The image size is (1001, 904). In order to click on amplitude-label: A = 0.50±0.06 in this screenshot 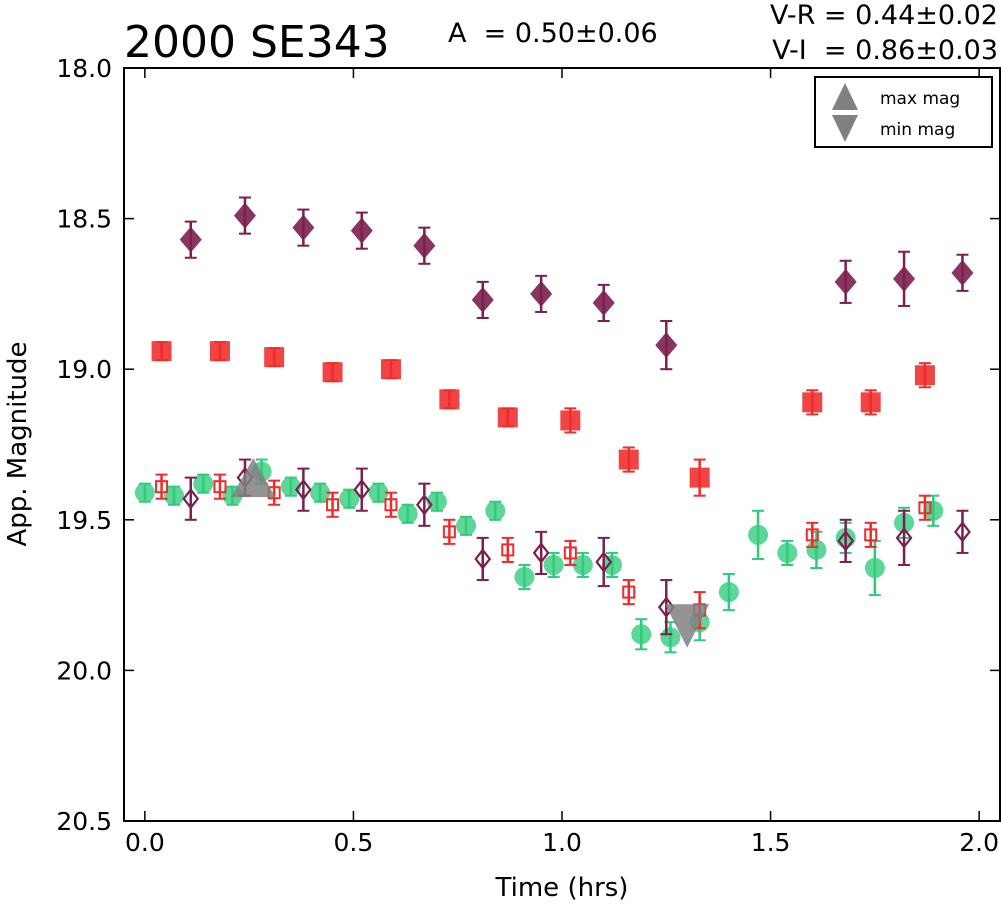, I will do `click(553, 33)`.